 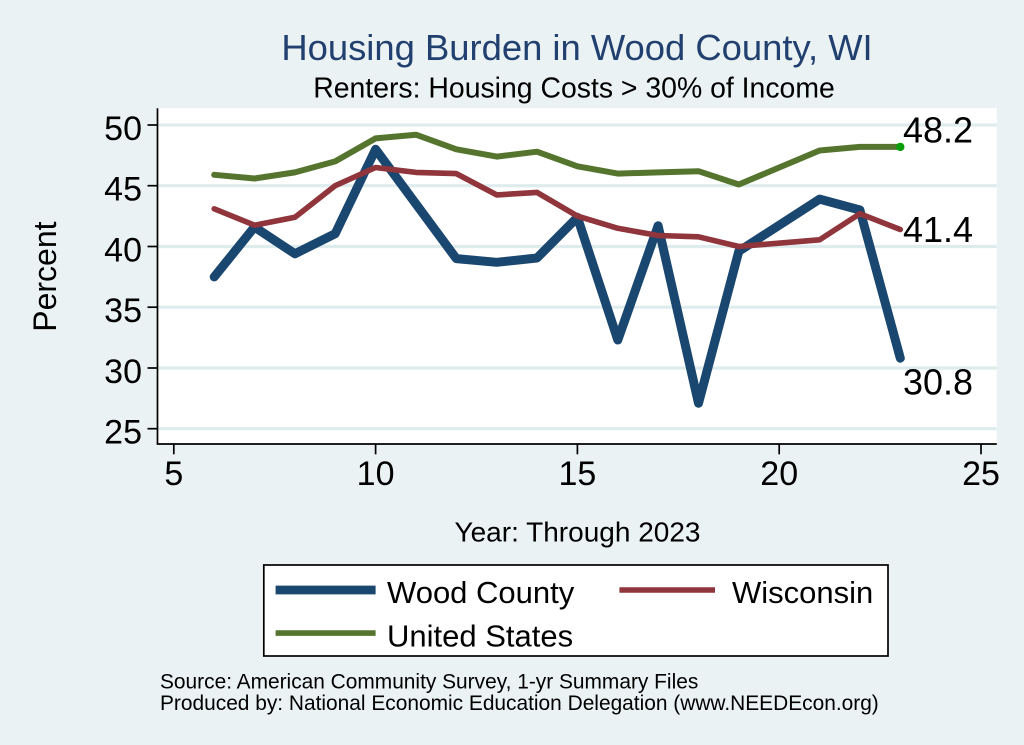 What do you see at coordinates (123, 372) in the screenshot?
I see `svg-text: 30` at bounding box center [123, 372].